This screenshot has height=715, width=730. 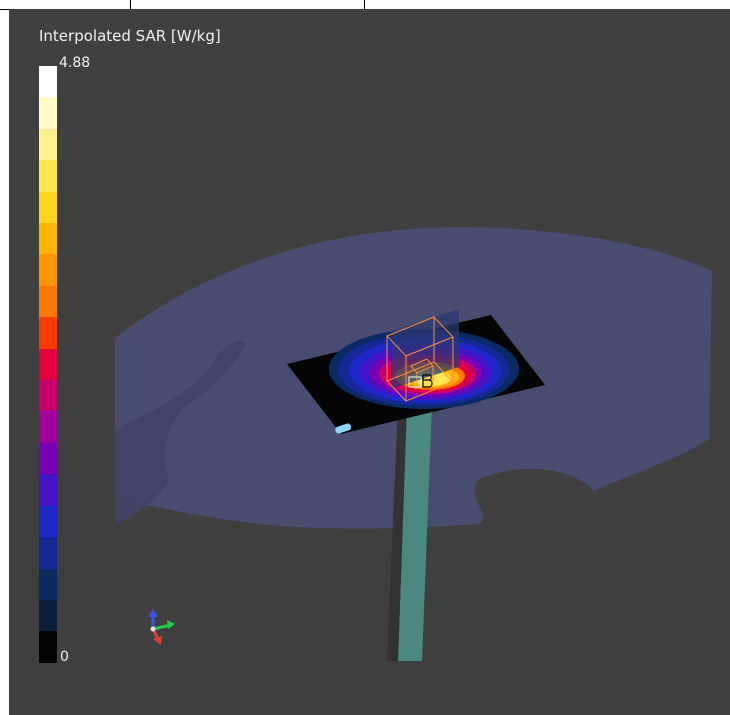 I want to click on vertical-slice-plane, so click(x=425, y=349).